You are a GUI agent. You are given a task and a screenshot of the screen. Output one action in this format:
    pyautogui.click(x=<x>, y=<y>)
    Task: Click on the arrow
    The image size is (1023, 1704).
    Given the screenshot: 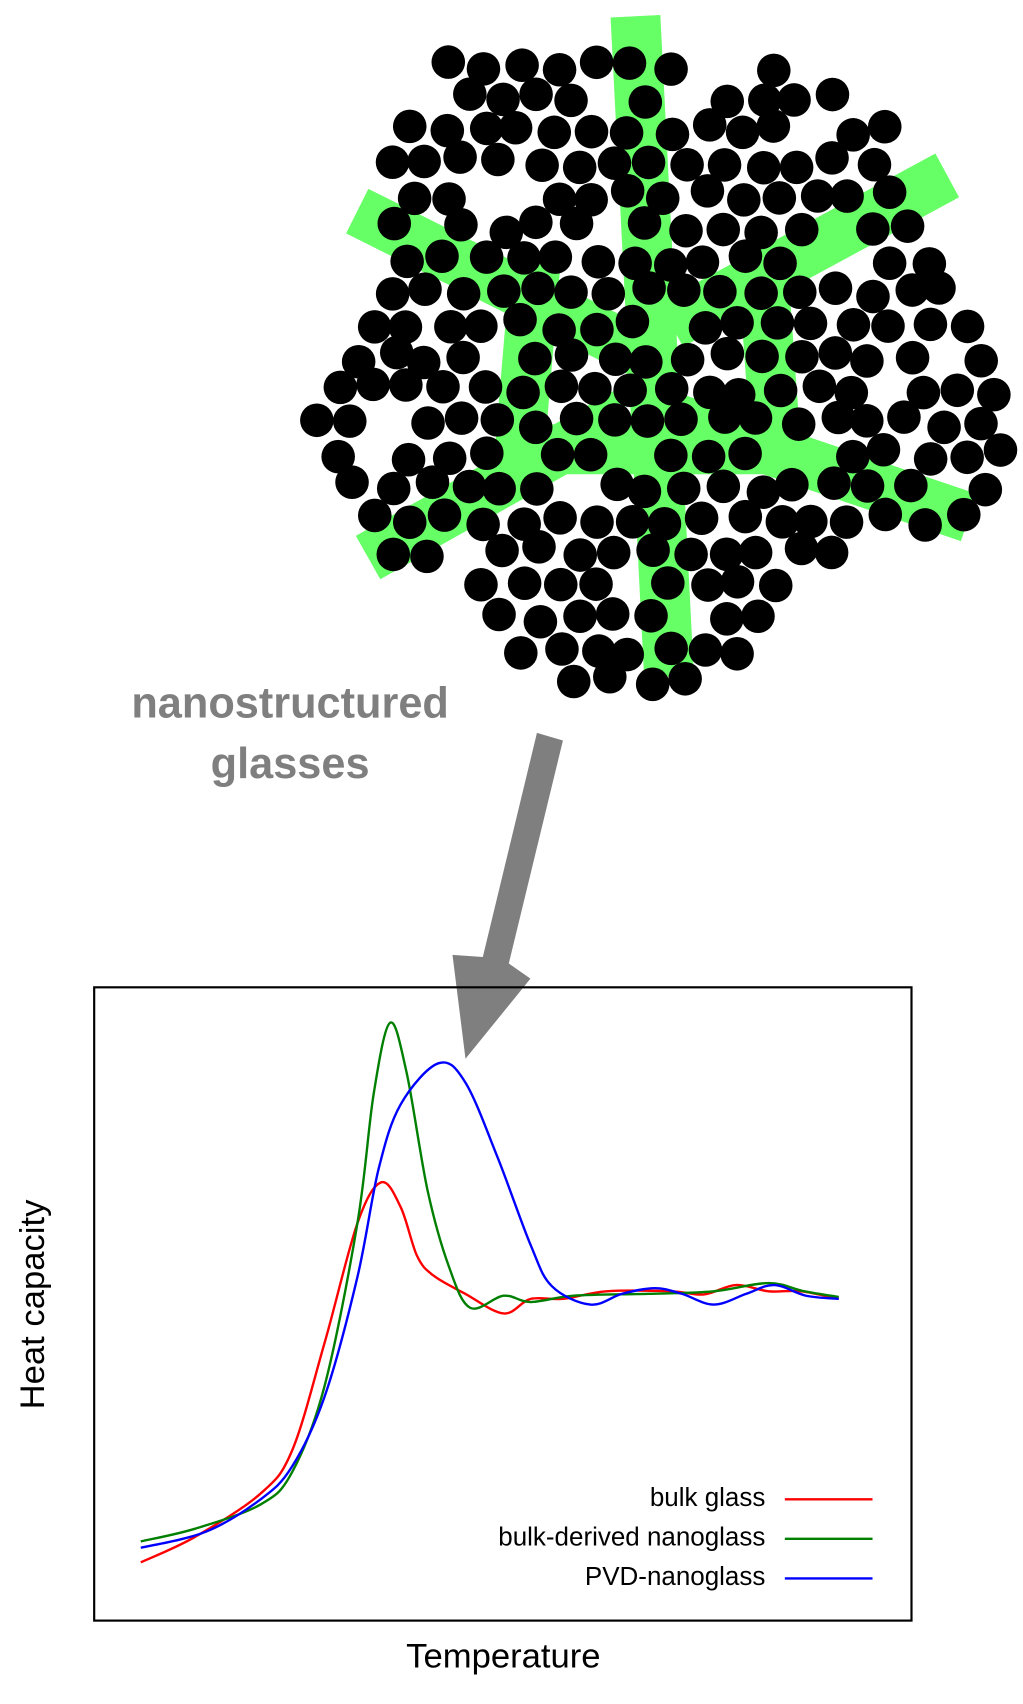 What is the action you would take?
    pyautogui.click(x=507, y=895)
    